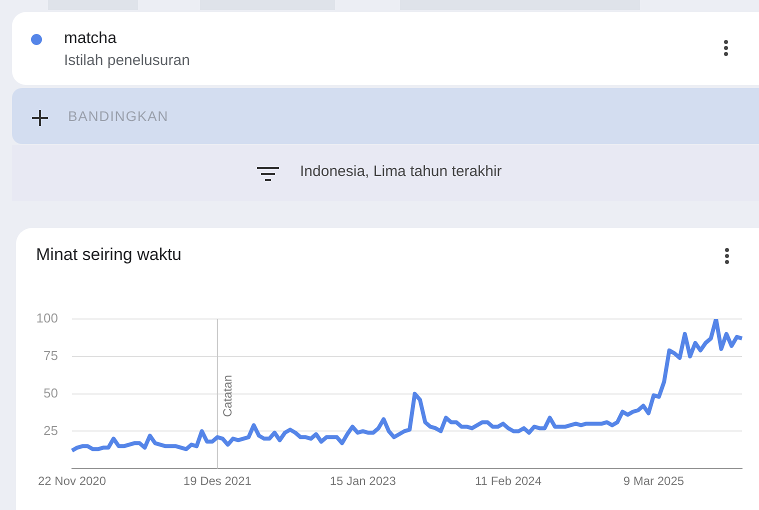 This screenshot has height=510, width=759. I want to click on x-tick-label: 22 Nov 2020, so click(72, 481).